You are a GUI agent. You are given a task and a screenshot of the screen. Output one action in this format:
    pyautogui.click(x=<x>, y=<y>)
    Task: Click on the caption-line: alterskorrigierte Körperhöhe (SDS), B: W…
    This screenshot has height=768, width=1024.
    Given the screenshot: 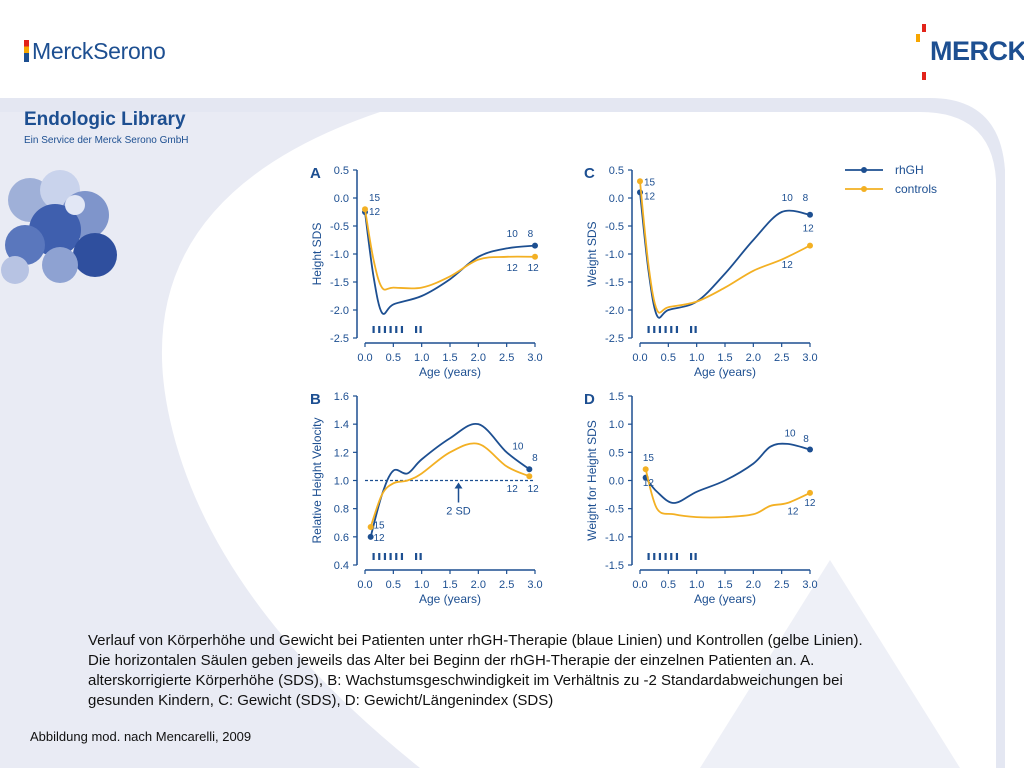 What is the action you would take?
    pyautogui.click(x=465, y=680)
    